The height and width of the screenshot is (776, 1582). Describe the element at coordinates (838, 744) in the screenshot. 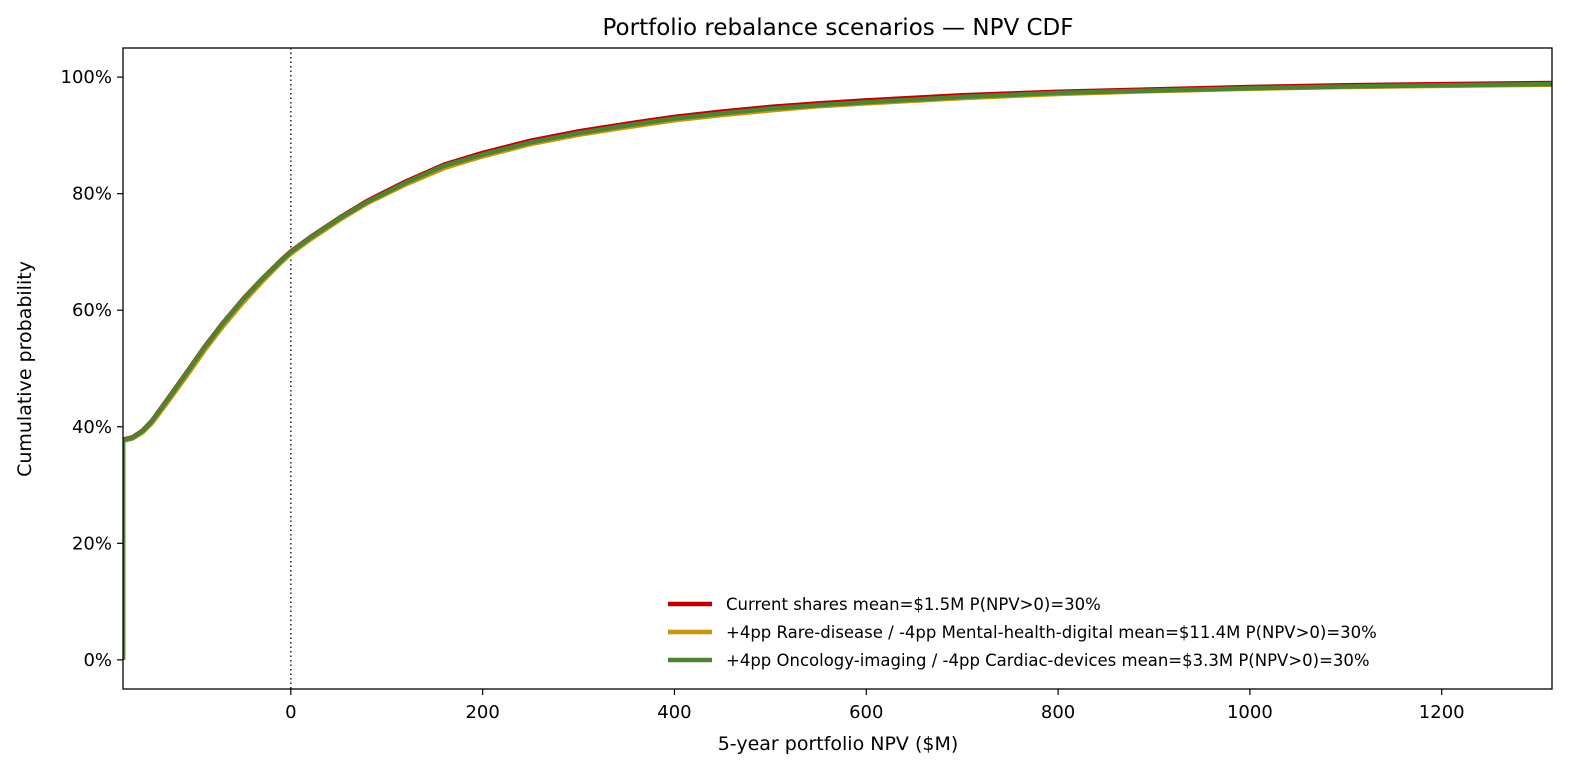

I see `x-axis-label: 5-year portfolio NPV ($M)` at that location.